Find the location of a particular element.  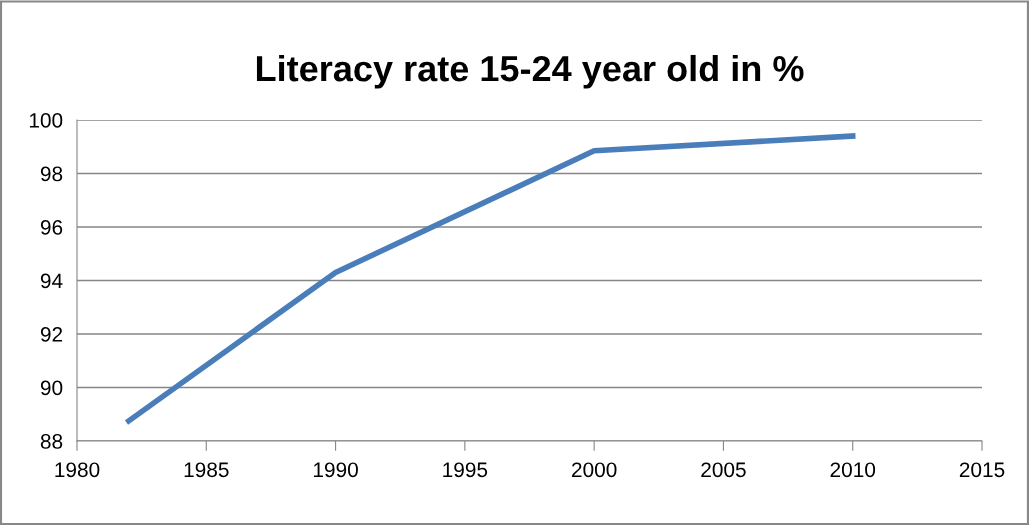

y-tick-label: 96 is located at coordinates (51, 227).